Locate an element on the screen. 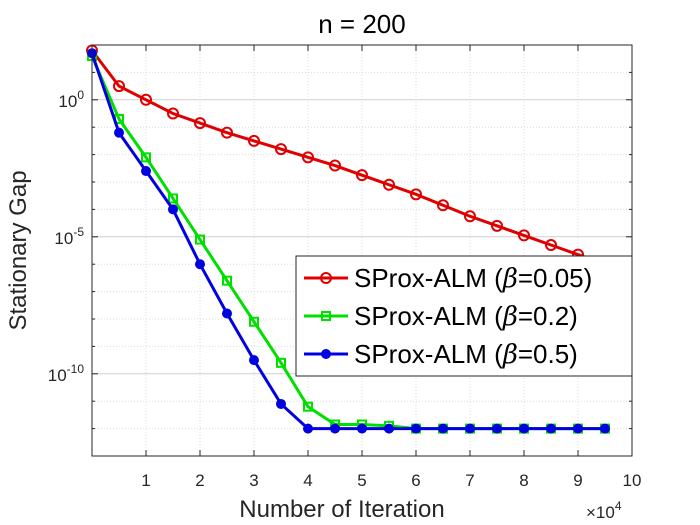 Image resolution: width=700 pixels, height=525 pixels. legend-label-suffix: =0.5) is located at coordinates (548, 354).